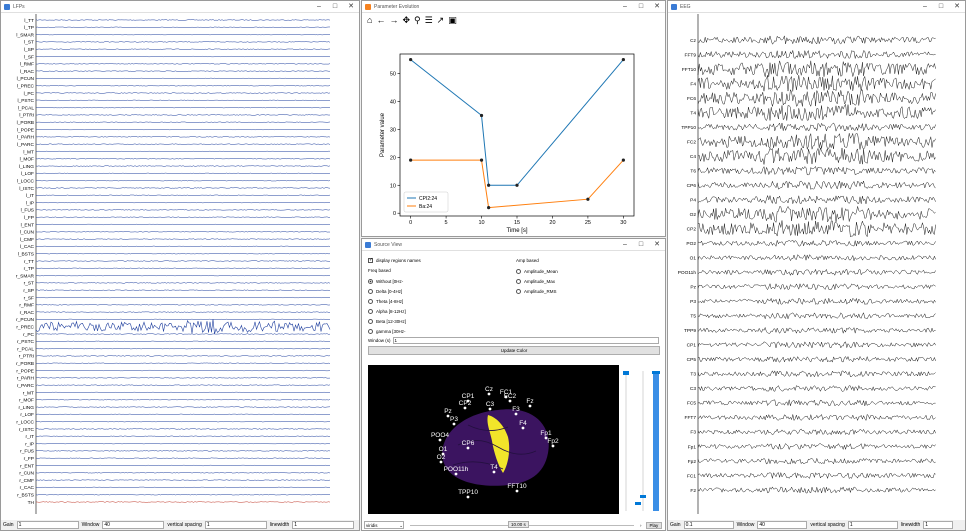  What do you see at coordinates (370, 20) in the screenshot?
I see `home-icon: ⌂` at bounding box center [370, 20].